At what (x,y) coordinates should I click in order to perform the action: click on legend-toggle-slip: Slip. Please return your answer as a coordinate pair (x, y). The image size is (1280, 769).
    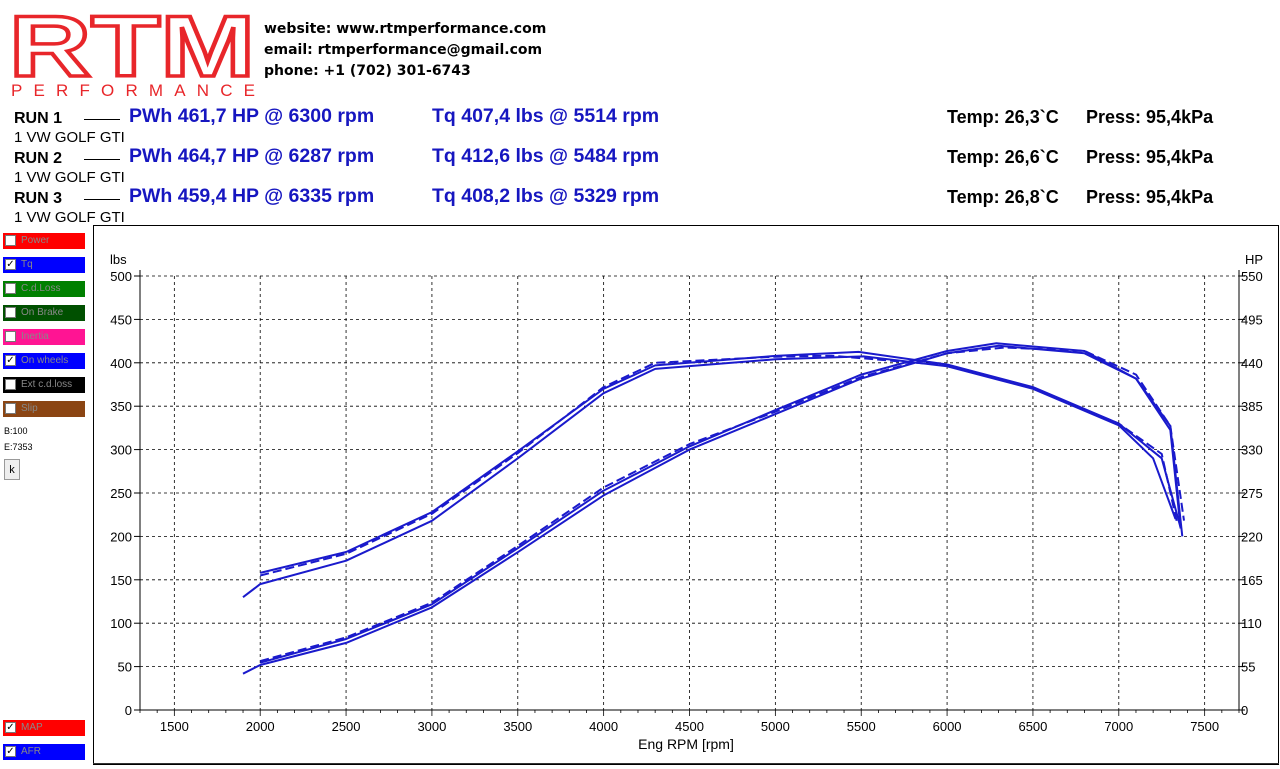
    Looking at the image, I should click on (44, 409).